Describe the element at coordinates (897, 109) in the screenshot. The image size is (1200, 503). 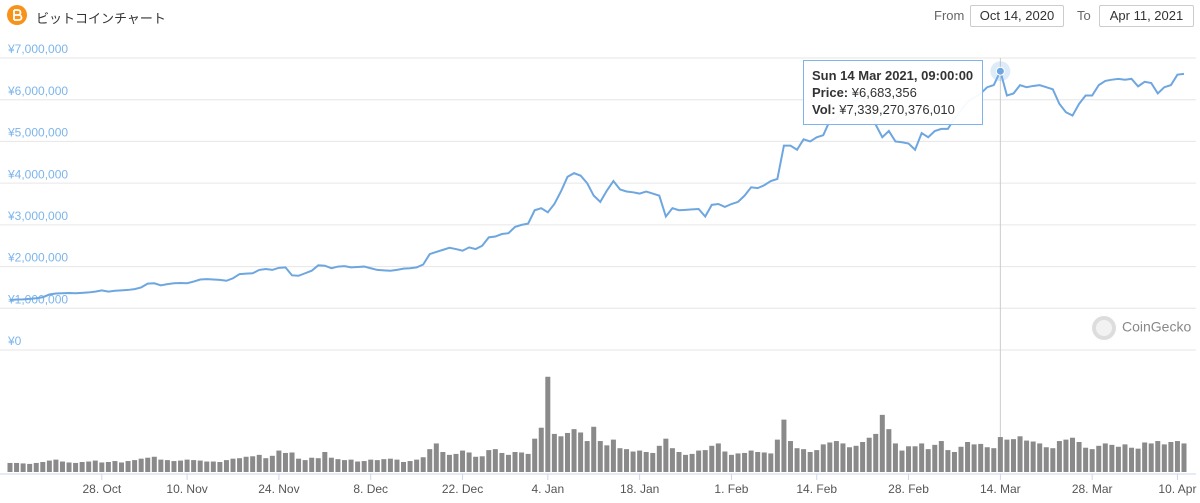
I see `tooltip-value: ¥7,339,270,376,010` at that location.